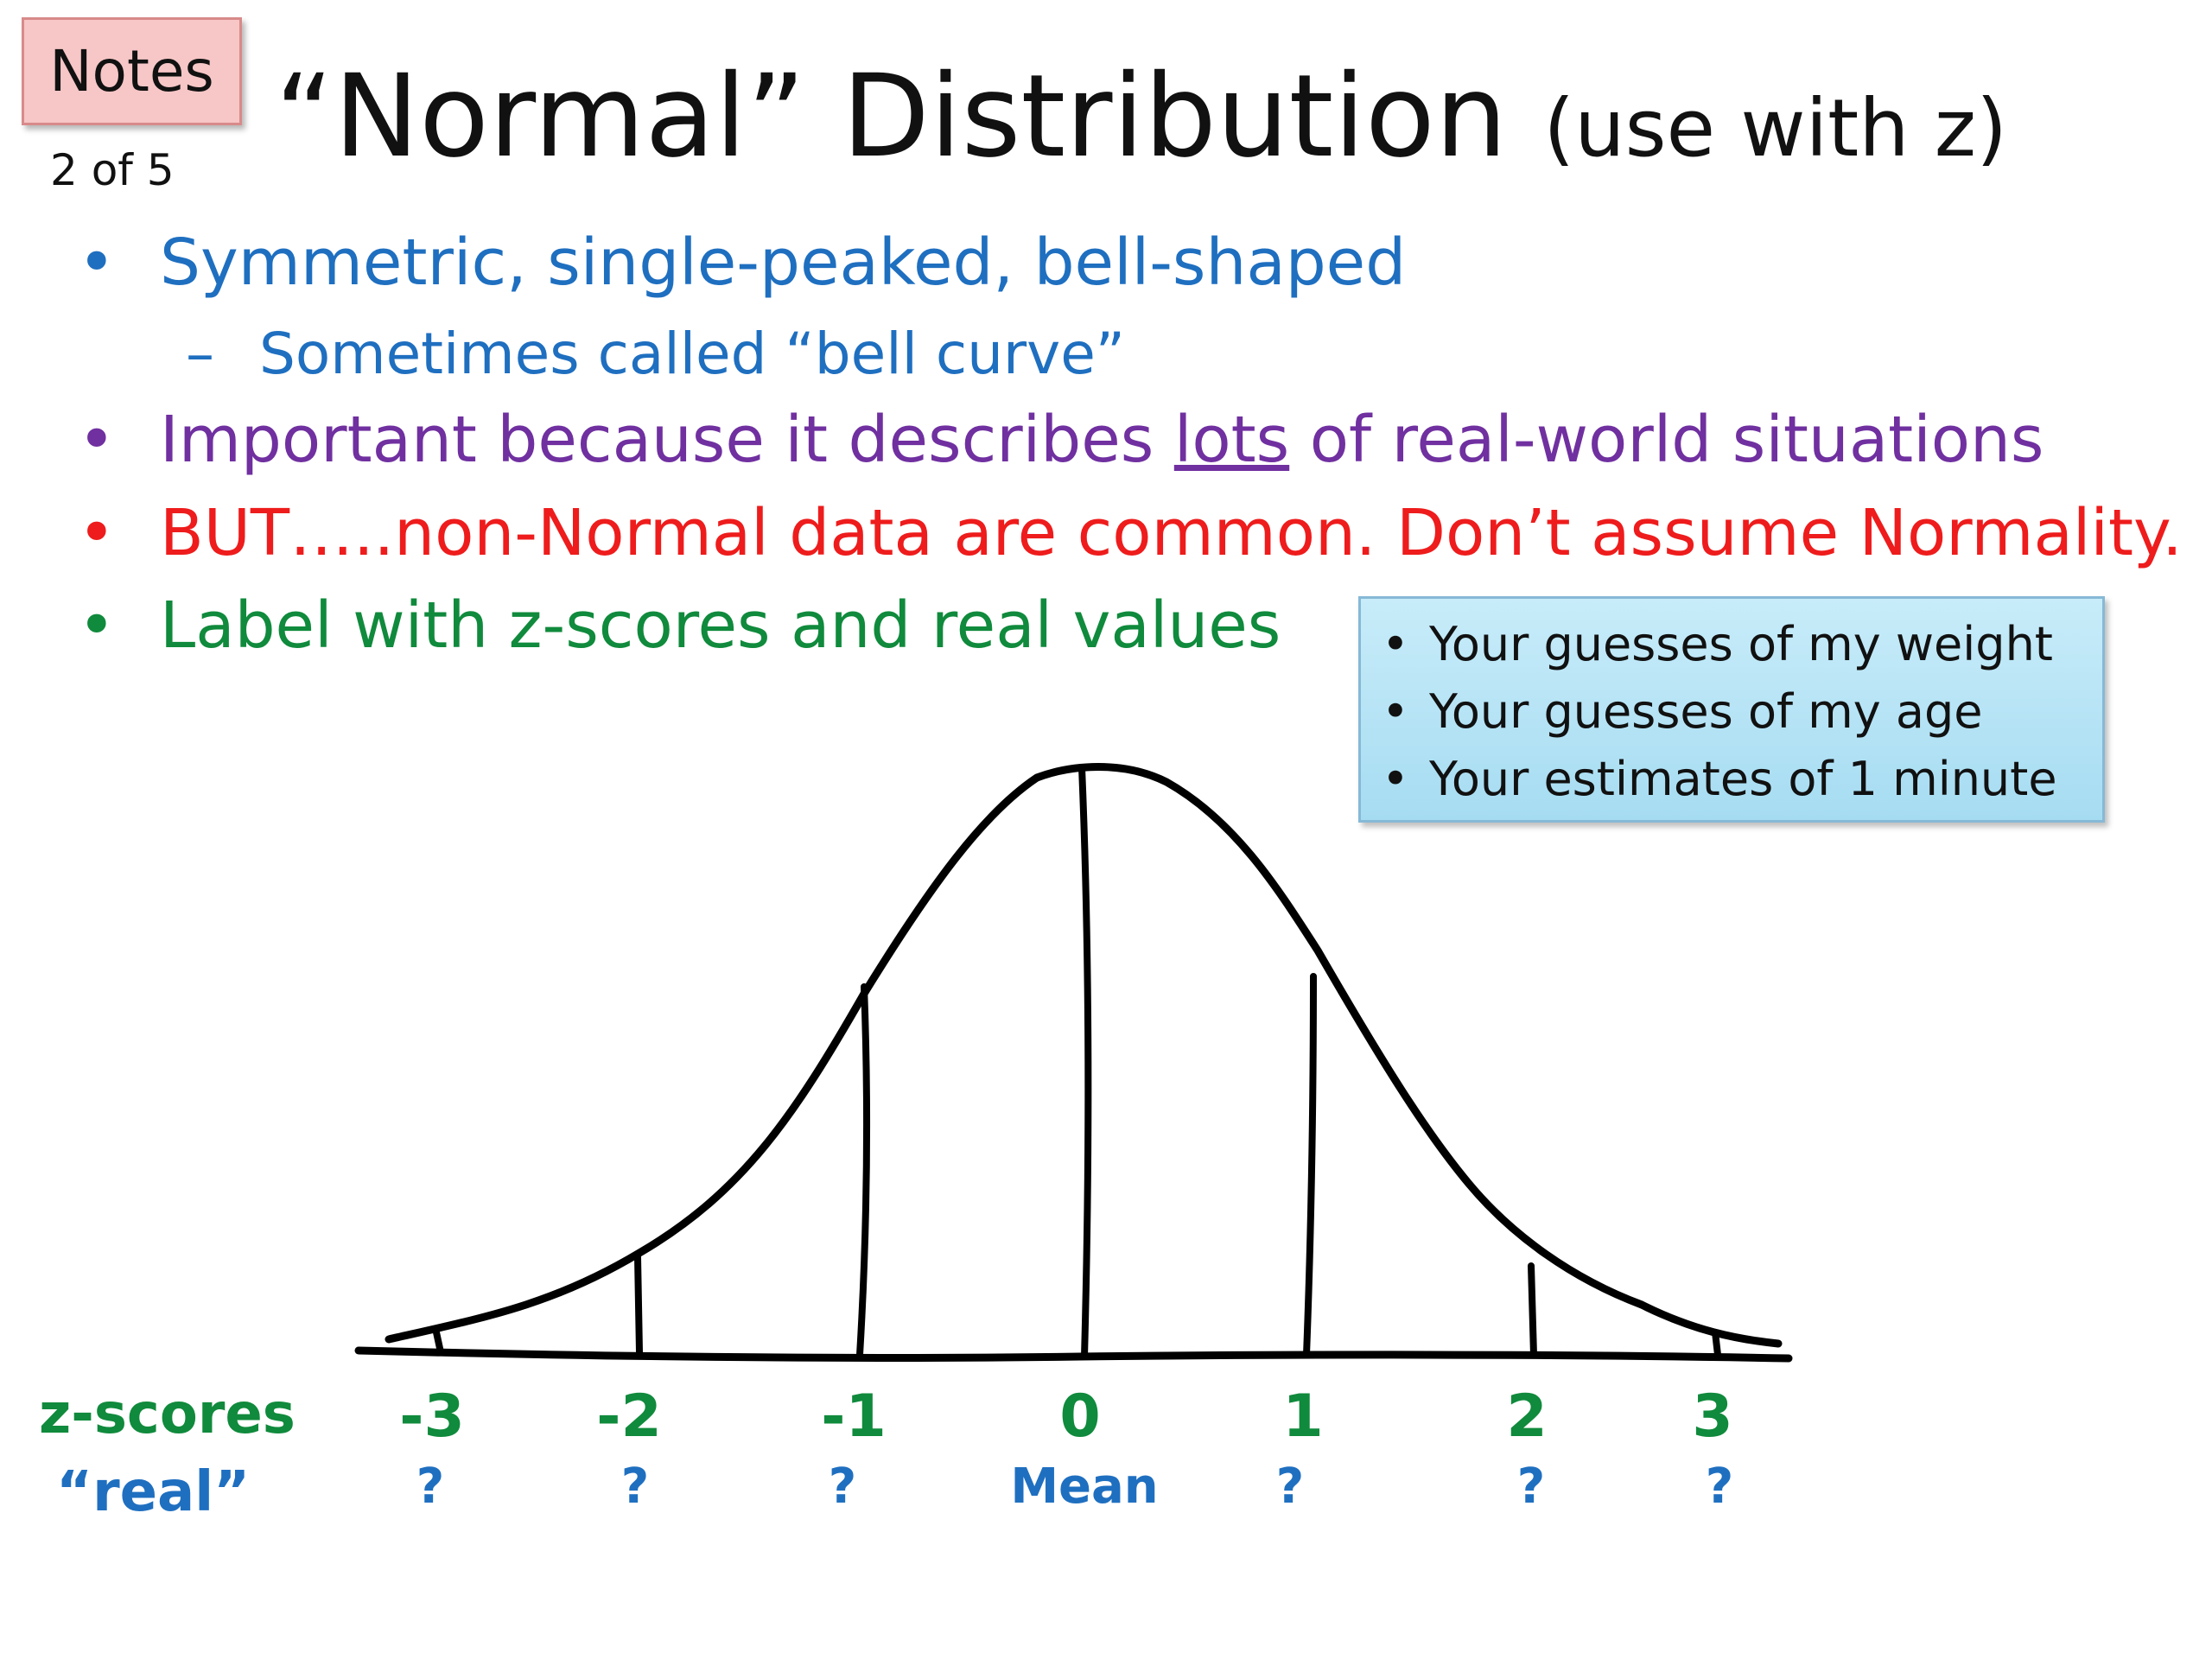 Image resolution: width=2212 pixels, height=1659 pixels. I want to click on z-tick-label: 1, so click(1303, 1416).